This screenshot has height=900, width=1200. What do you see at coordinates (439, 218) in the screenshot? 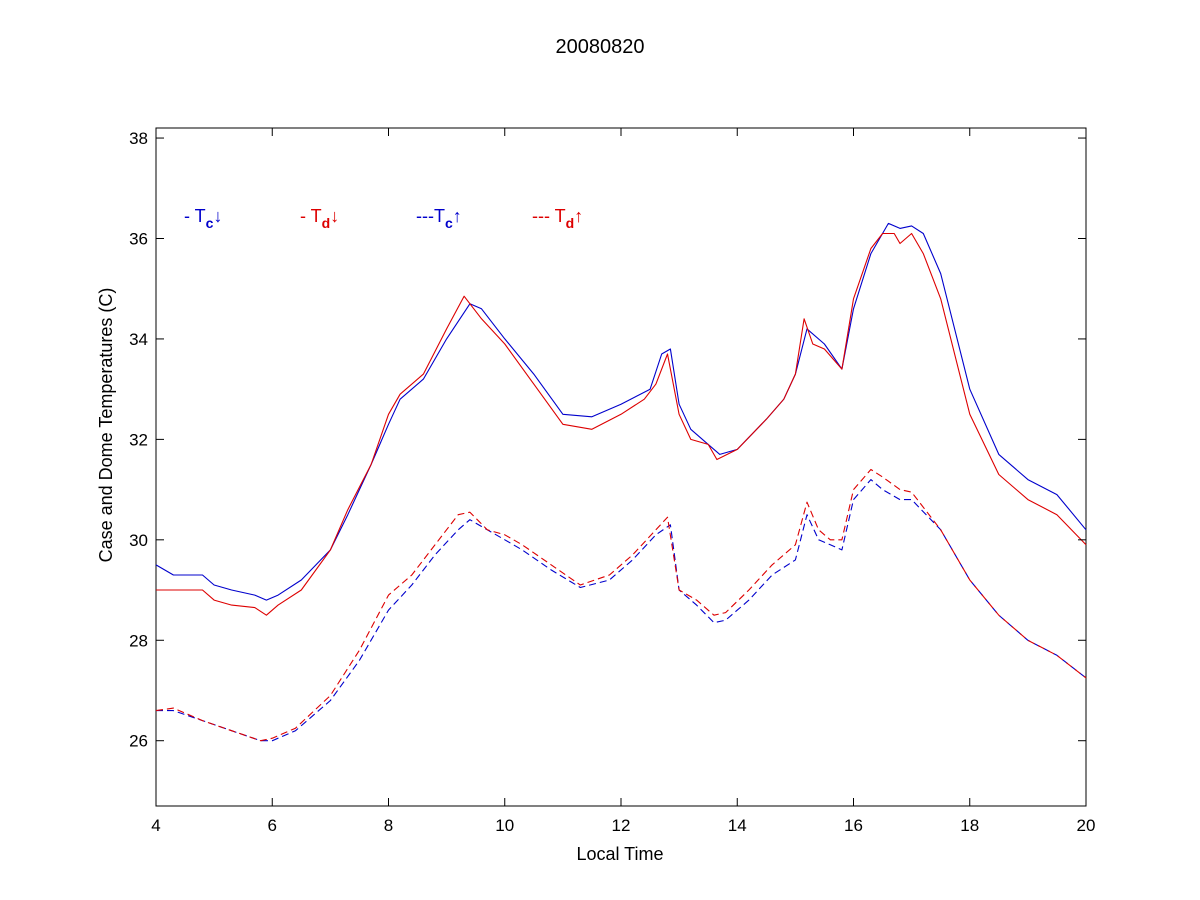
I see `legend-entry: ---Tc↑` at bounding box center [439, 218].